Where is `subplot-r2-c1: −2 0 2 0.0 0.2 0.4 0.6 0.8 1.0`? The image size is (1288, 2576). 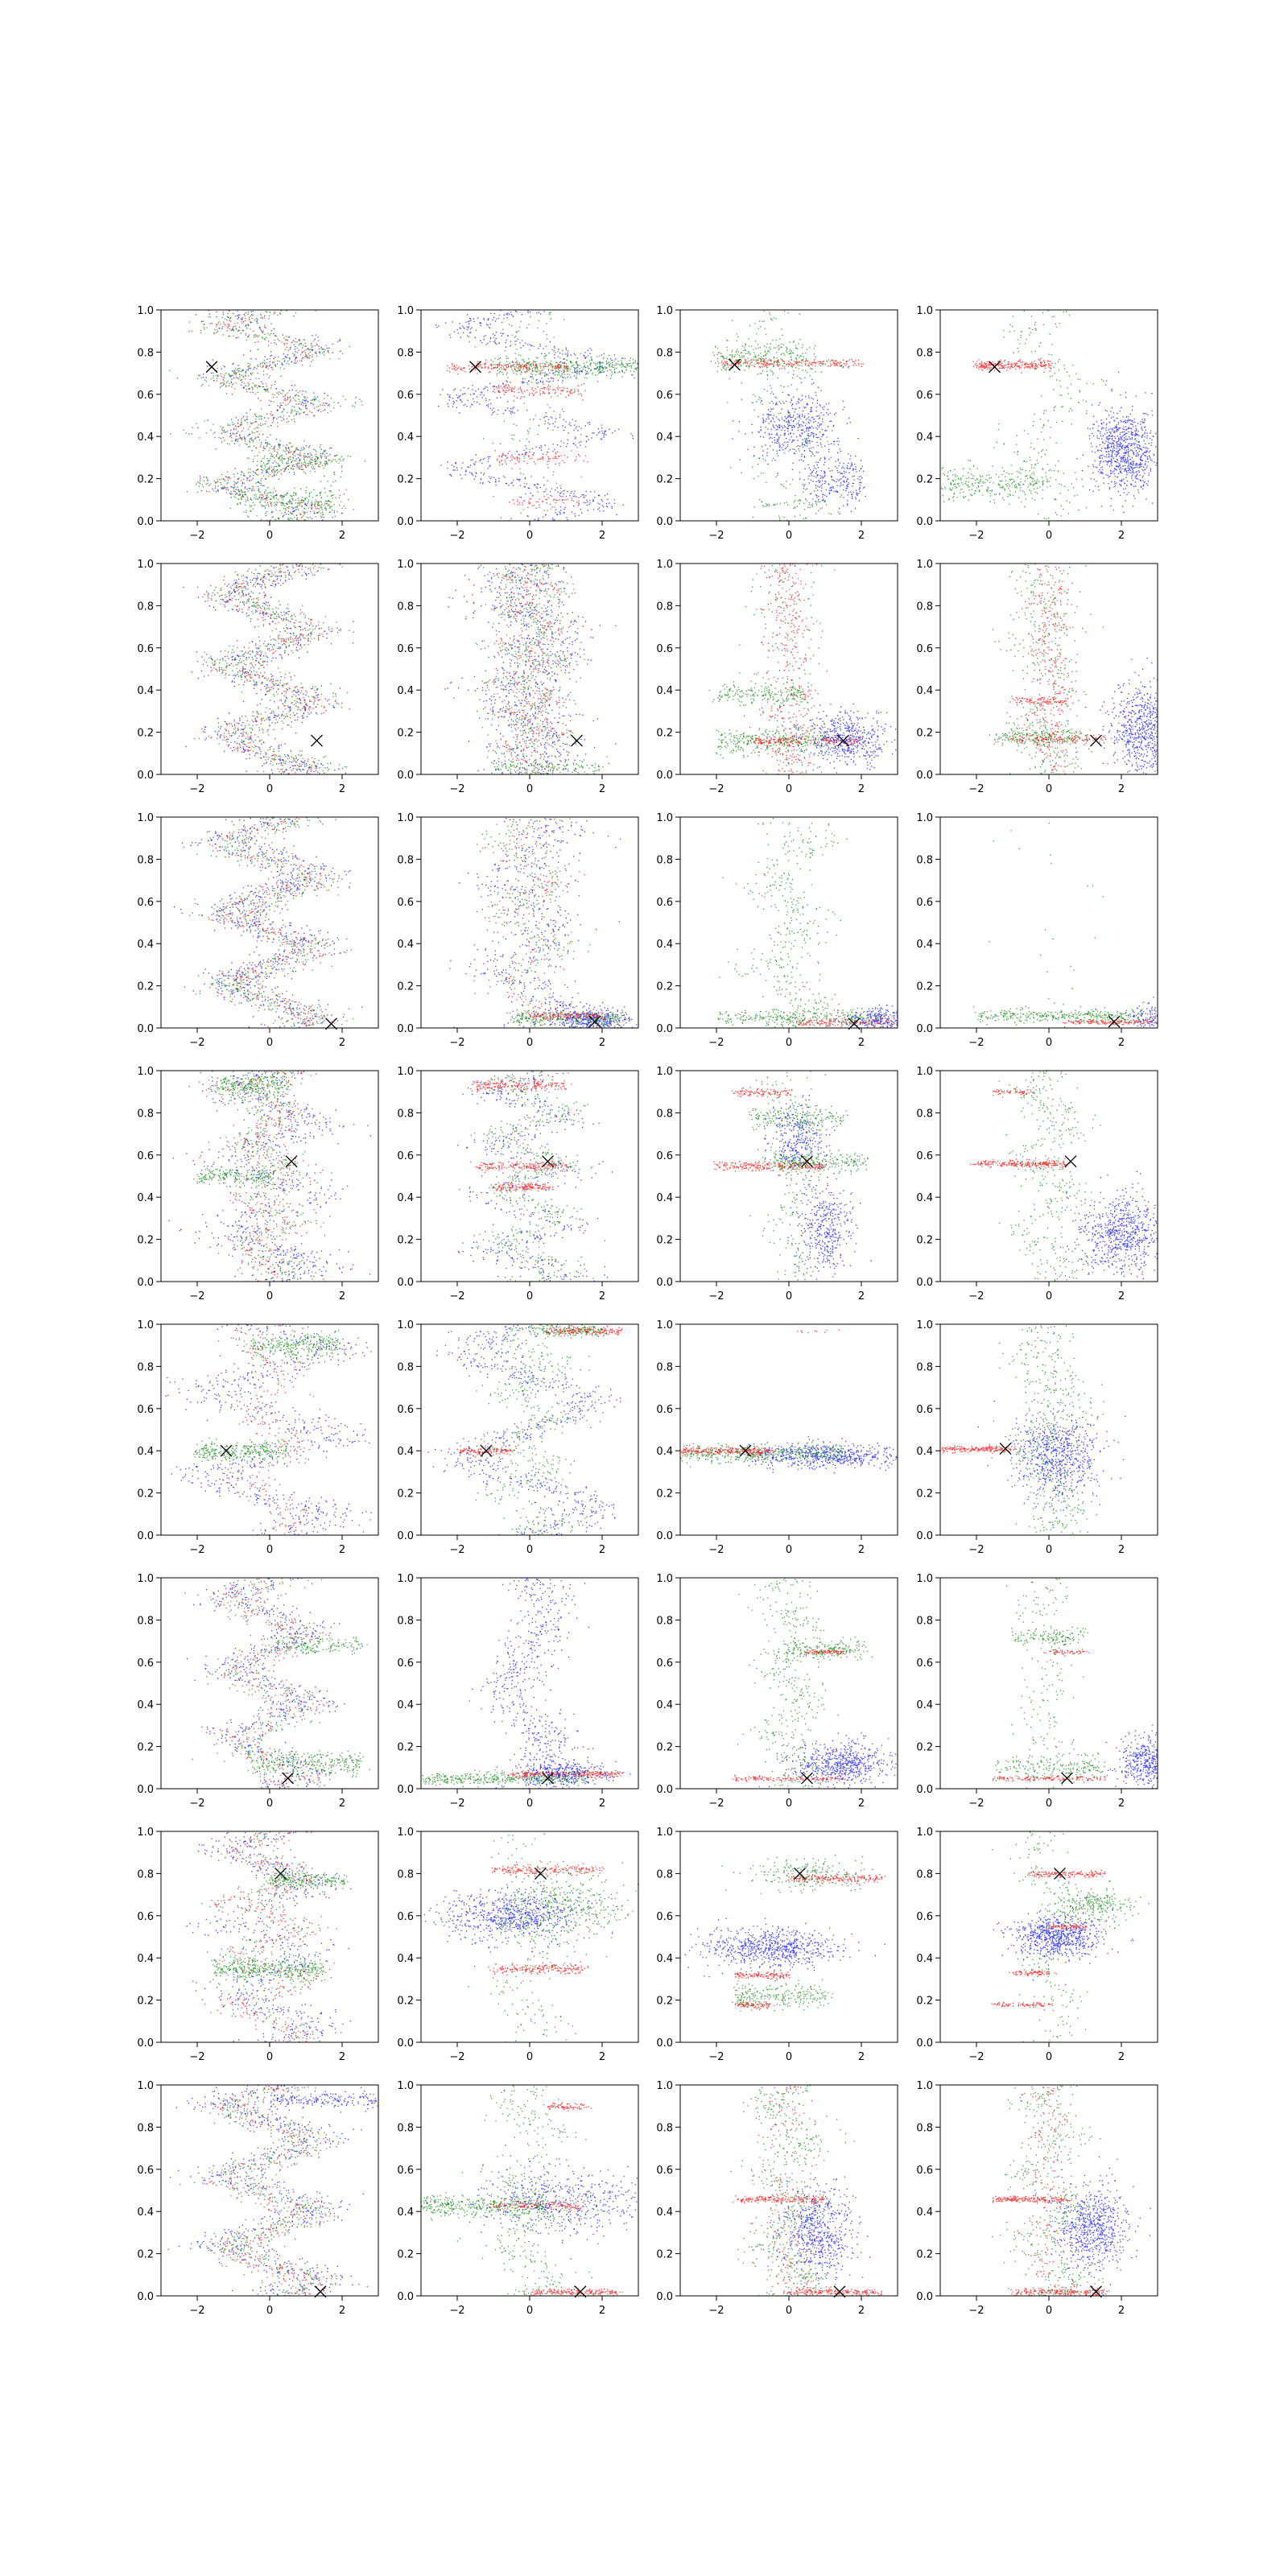
subplot-r2-c1: −2 0 2 0.0 0.2 0.4 0.6 0.8 1.0 is located at coordinates (518, 930).